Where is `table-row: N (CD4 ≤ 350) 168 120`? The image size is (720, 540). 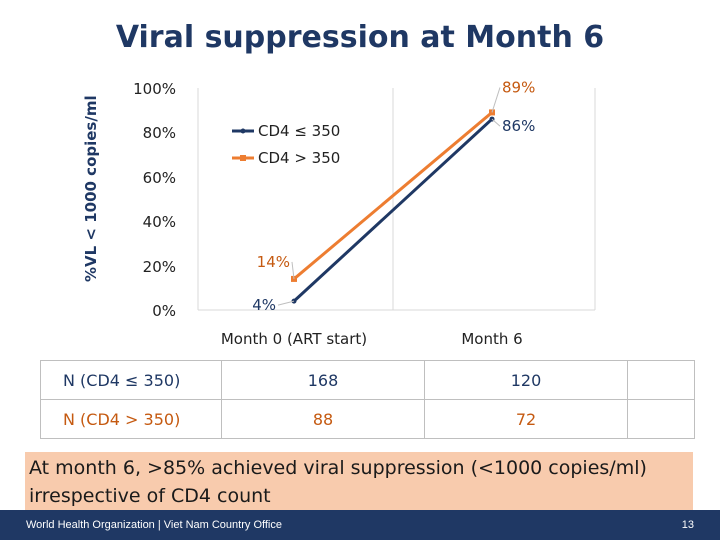
table-row: N (CD4 ≤ 350) 168 120 is located at coordinates (367, 380).